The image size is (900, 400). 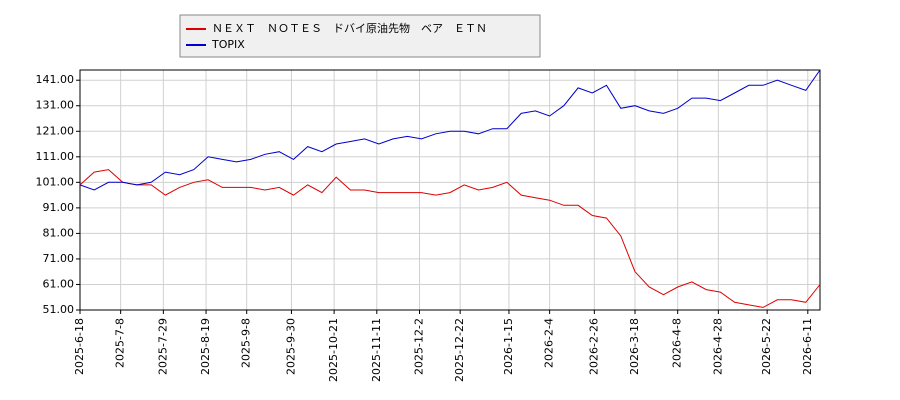 What do you see at coordinates (59, 283) in the screenshot?
I see `y-tick-label: 61.00` at bounding box center [59, 283].